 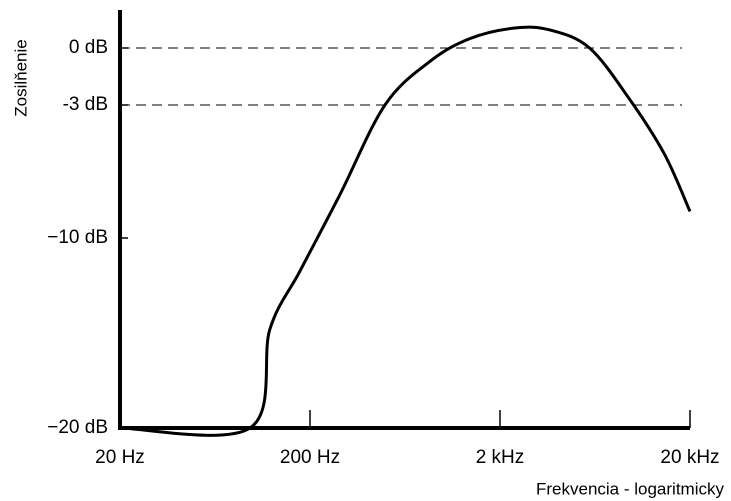 What do you see at coordinates (310, 457) in the screenshot?
I see `x-tick-label: 200 Hz` at bounding box center [310, 457].